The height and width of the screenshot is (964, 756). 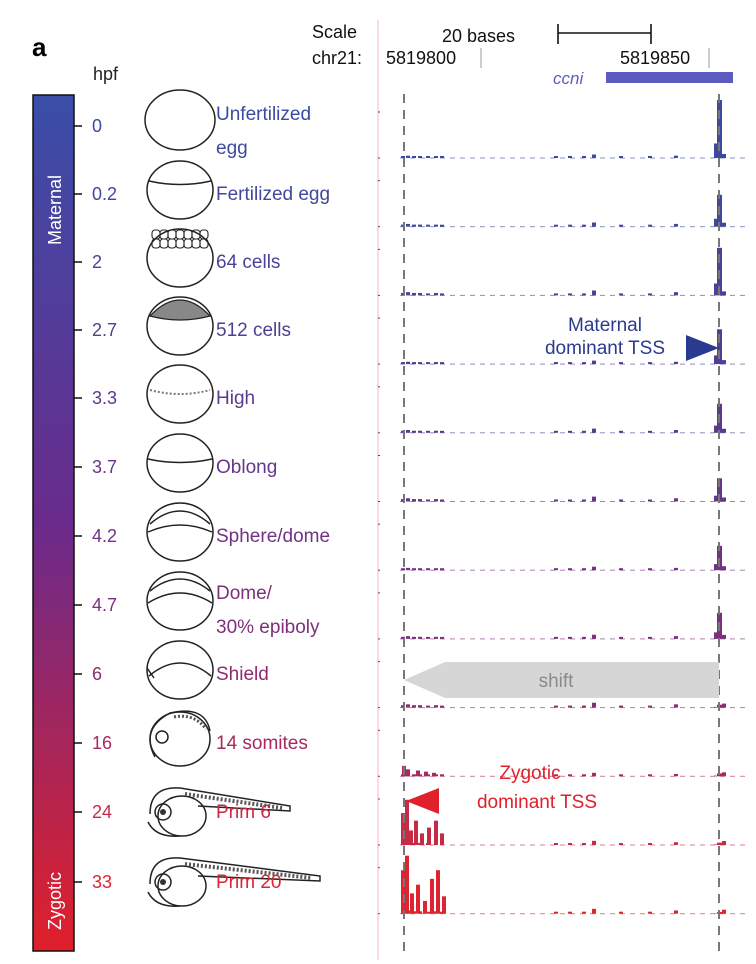 I want to click on stage-row: 0.2 Fertilized egg, so click(x=202, y=190).